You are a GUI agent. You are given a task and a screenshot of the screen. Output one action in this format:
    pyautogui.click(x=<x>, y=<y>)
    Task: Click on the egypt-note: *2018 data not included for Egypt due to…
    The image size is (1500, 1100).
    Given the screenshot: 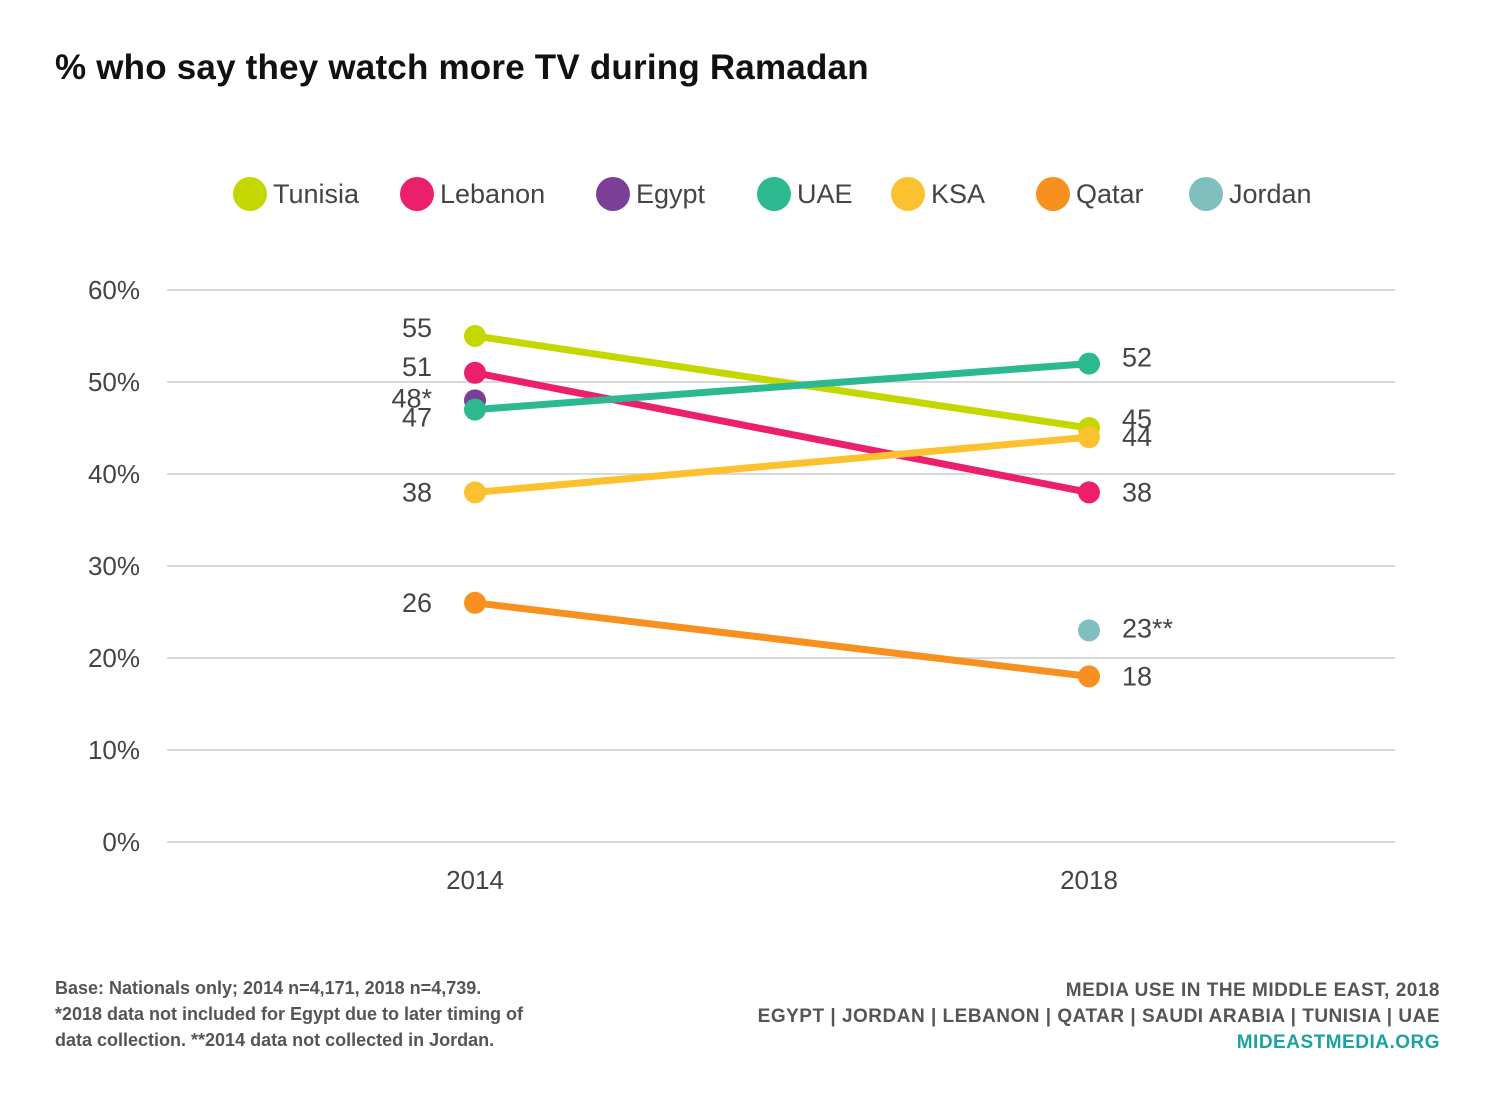 What is the action you would take?
    pyautogui.click(x=289, y=1014)
    